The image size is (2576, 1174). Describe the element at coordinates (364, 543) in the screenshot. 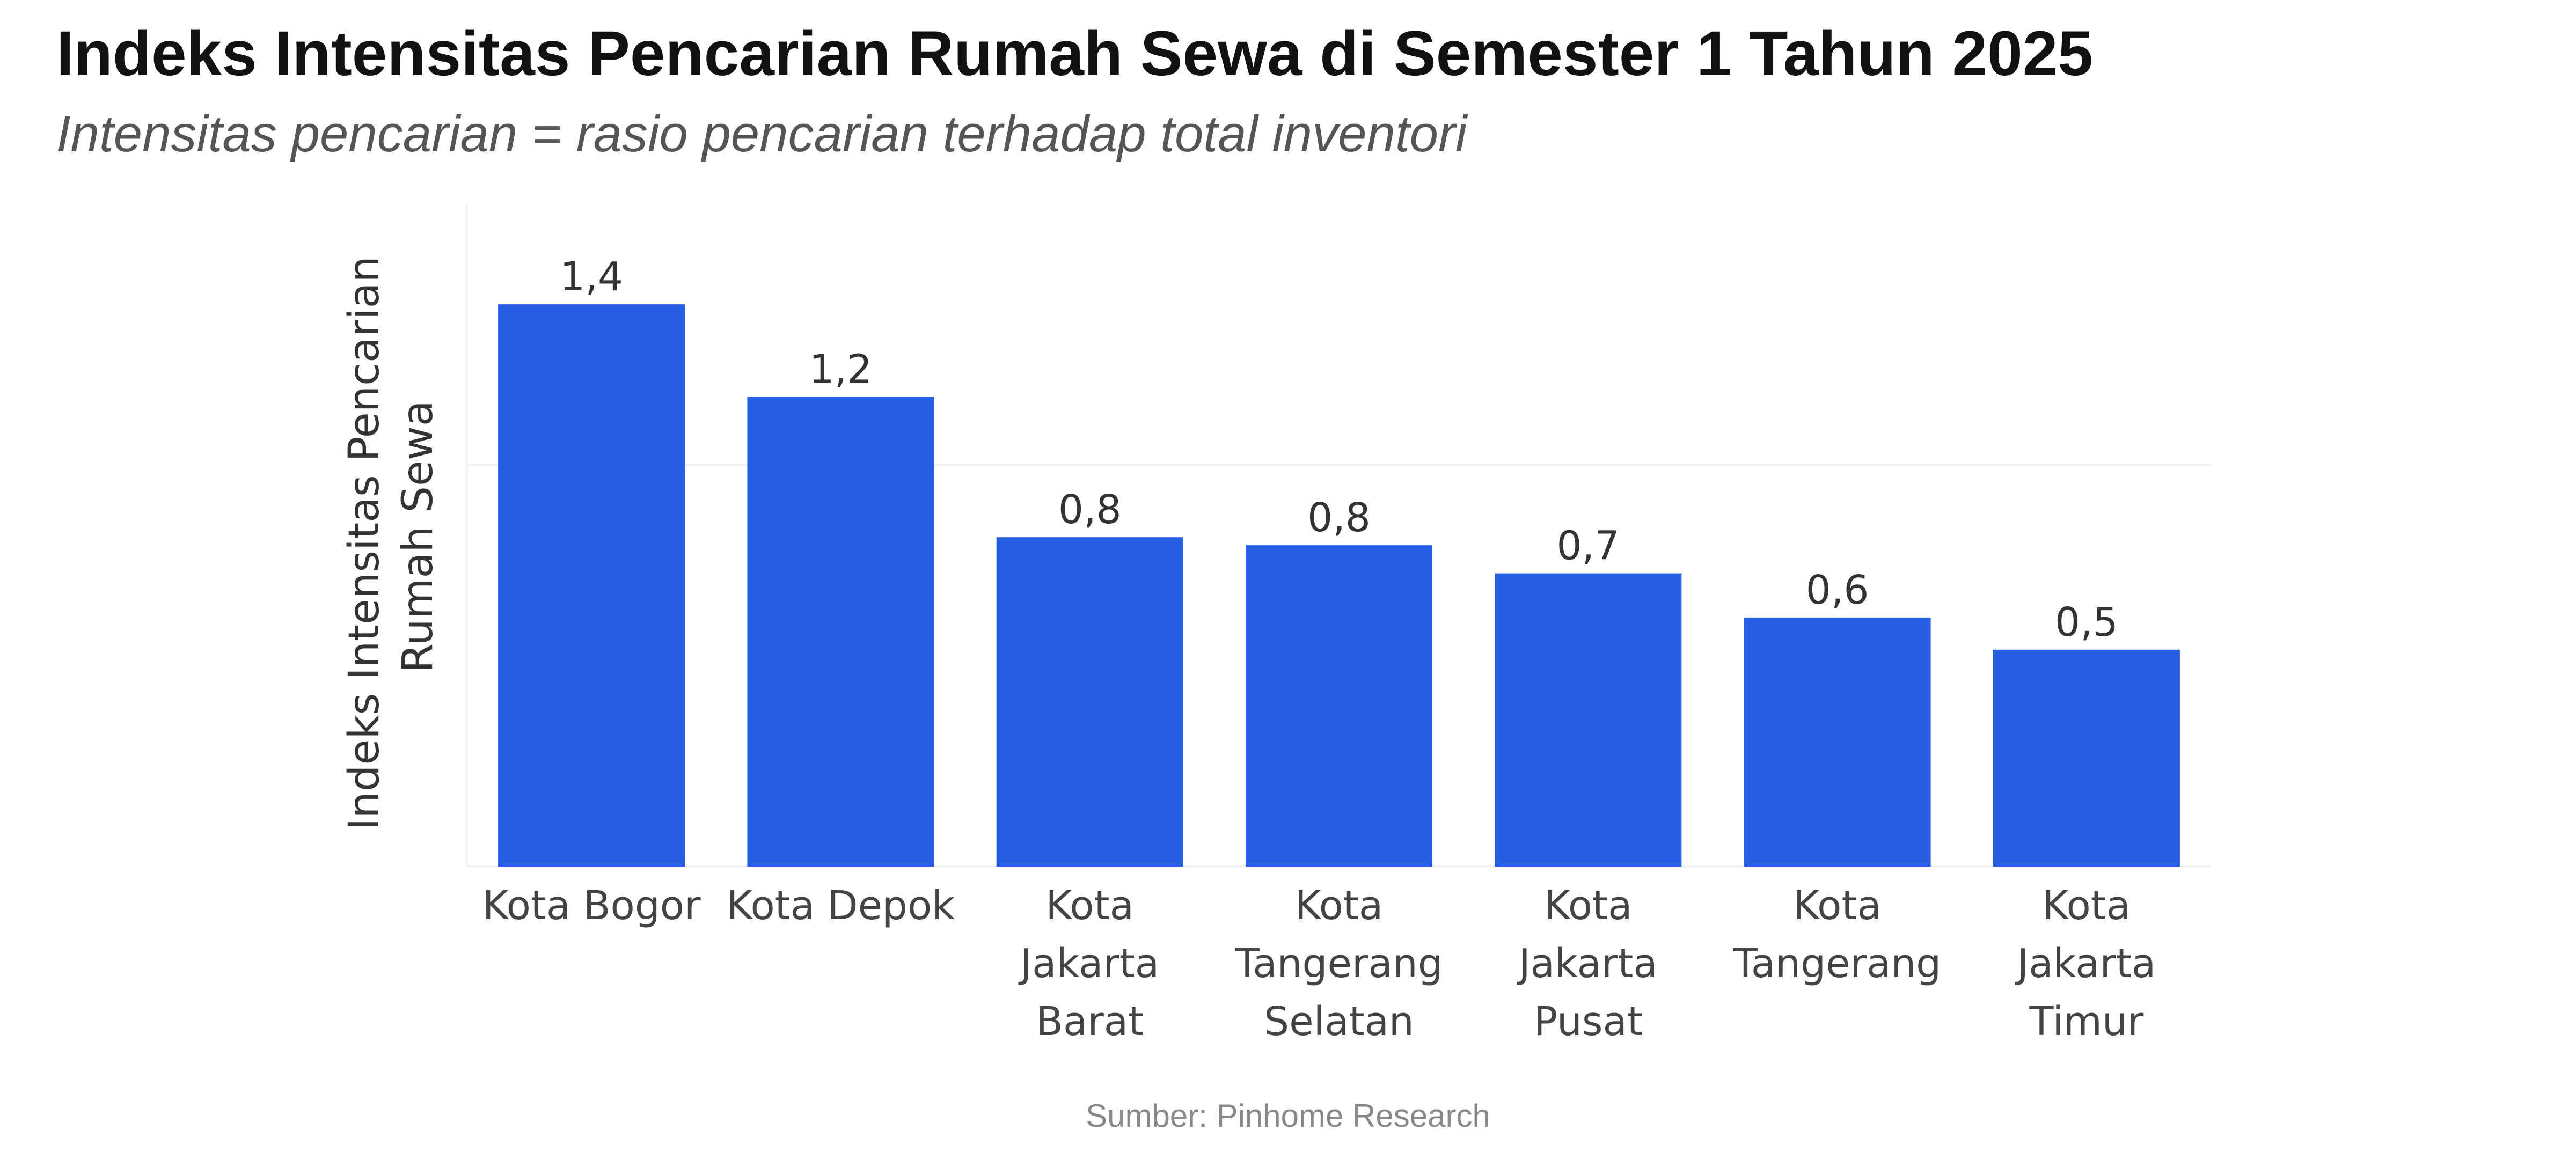

I see `y-axis-title-line-1: Indeks Intensitas Pencarian` at that location.